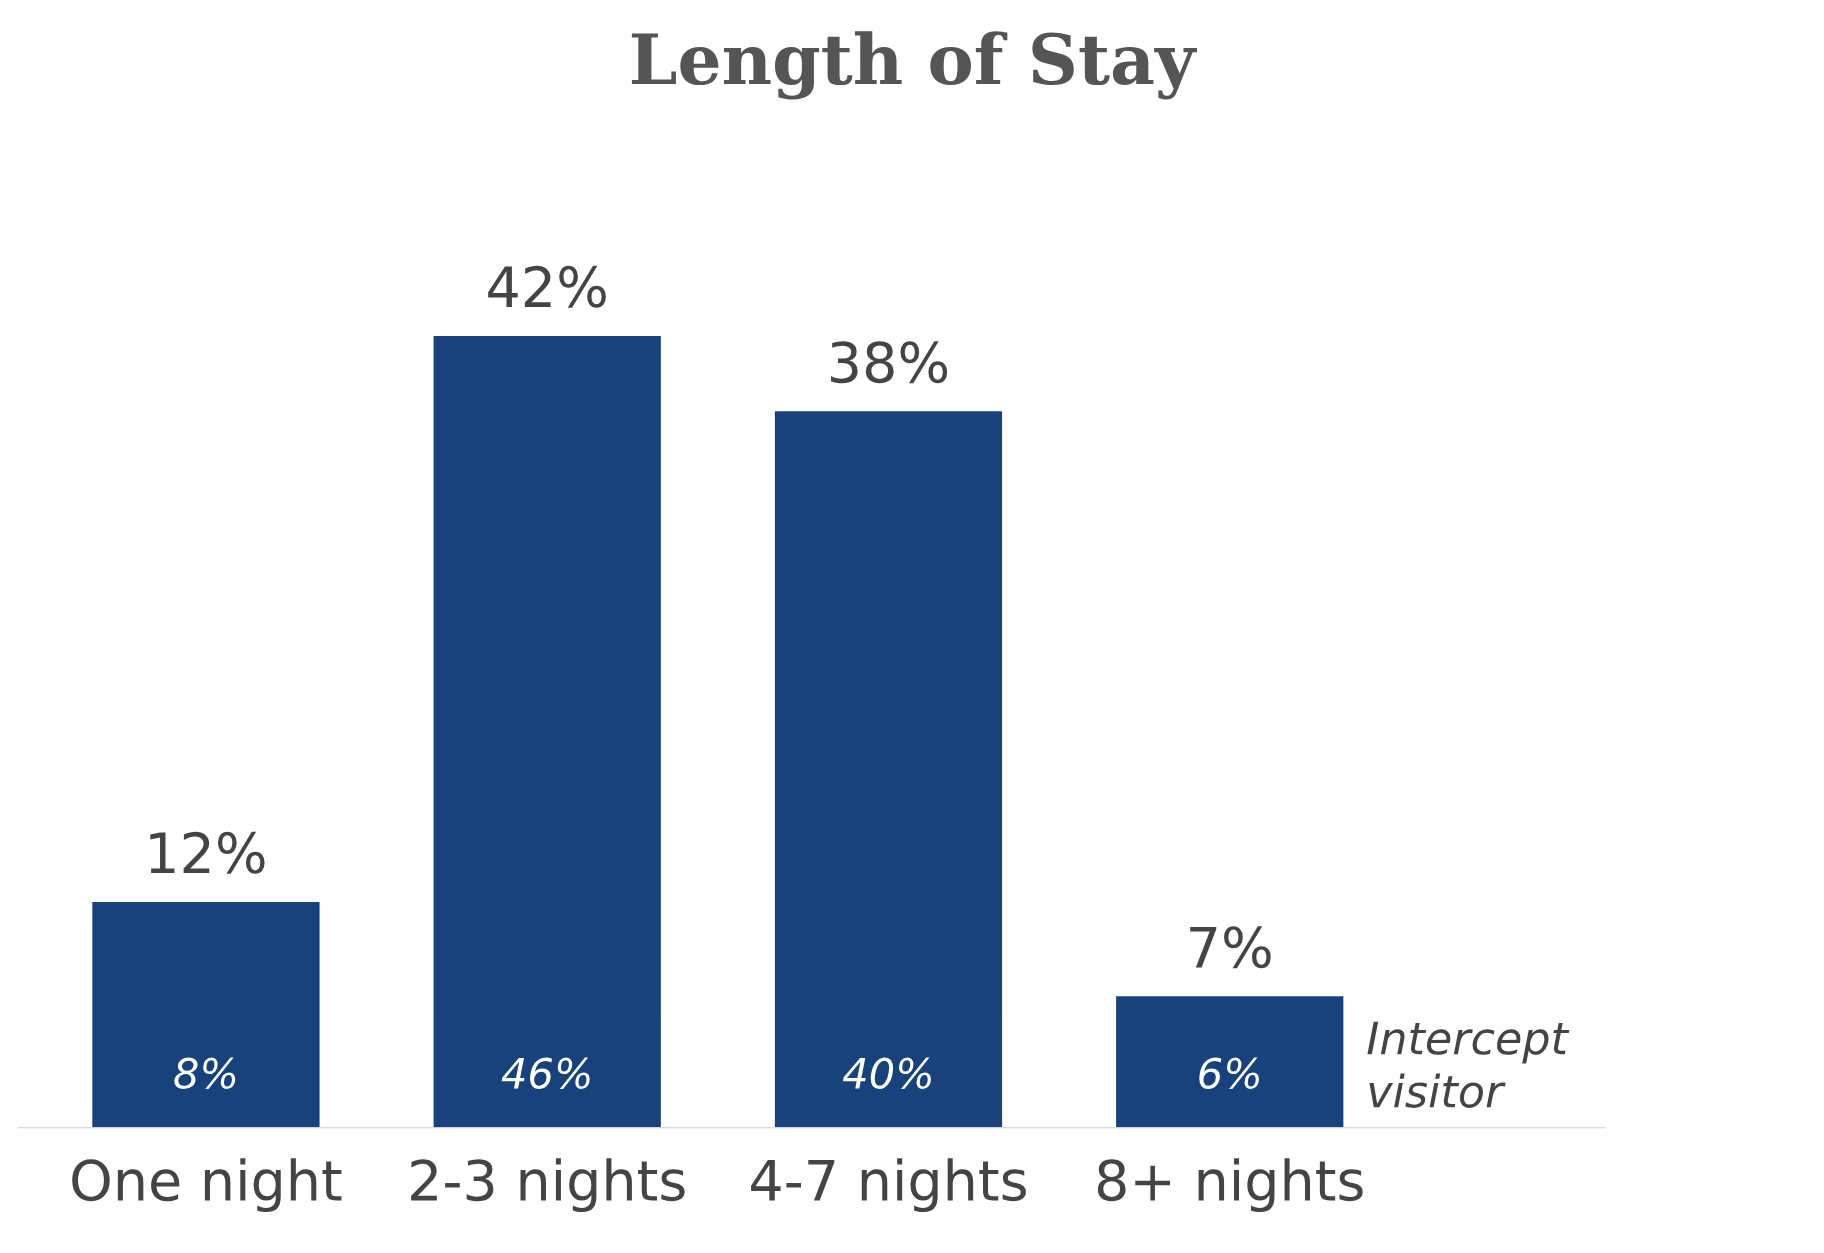  I want to click on x-tick-label: 8+ nights, so click(1230, 1185).